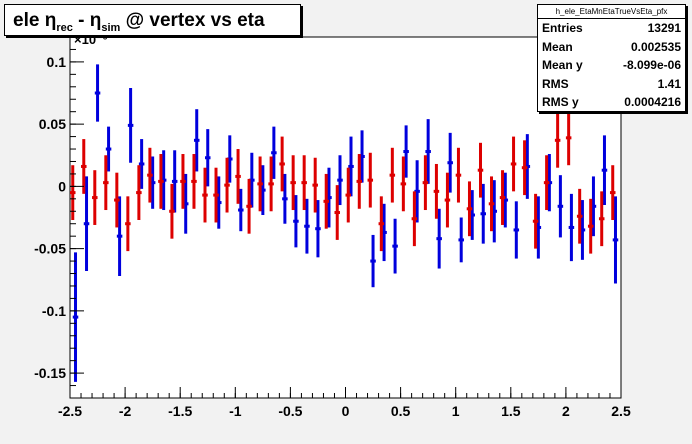 This screenshot has width=692, height=444. I want to click on stats-value: 1.41, so click(669, 83).